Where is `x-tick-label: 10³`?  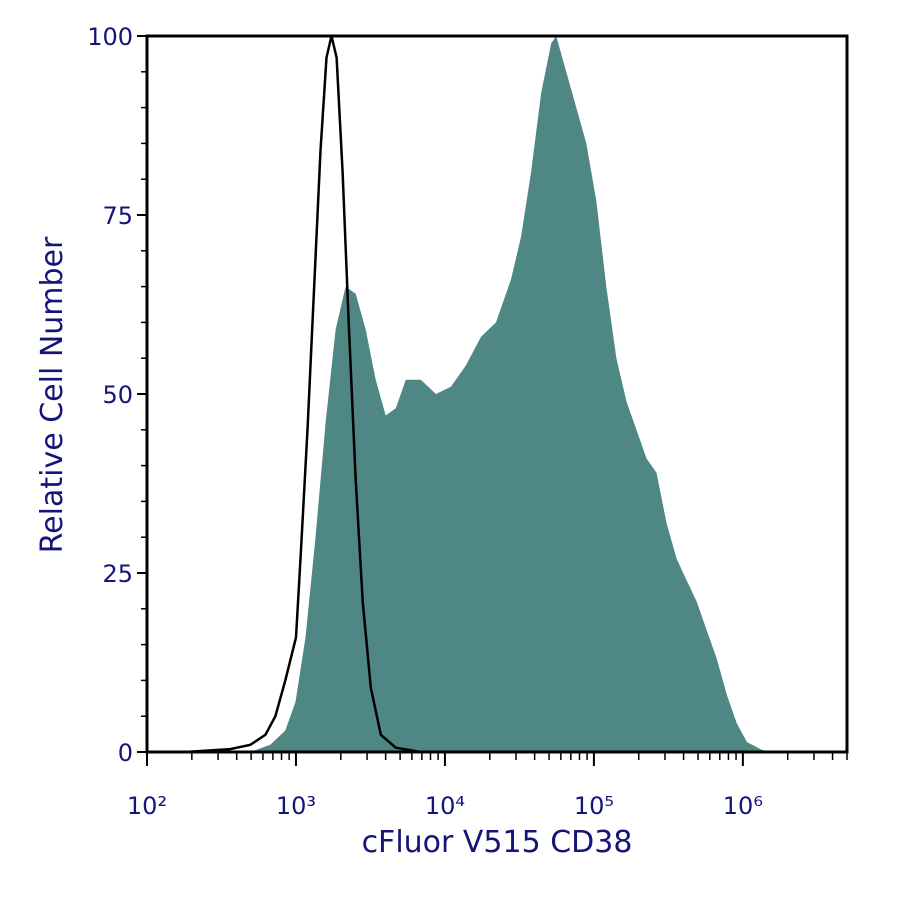
x-tick-label: 10³ is located at coordinates (296, 806).